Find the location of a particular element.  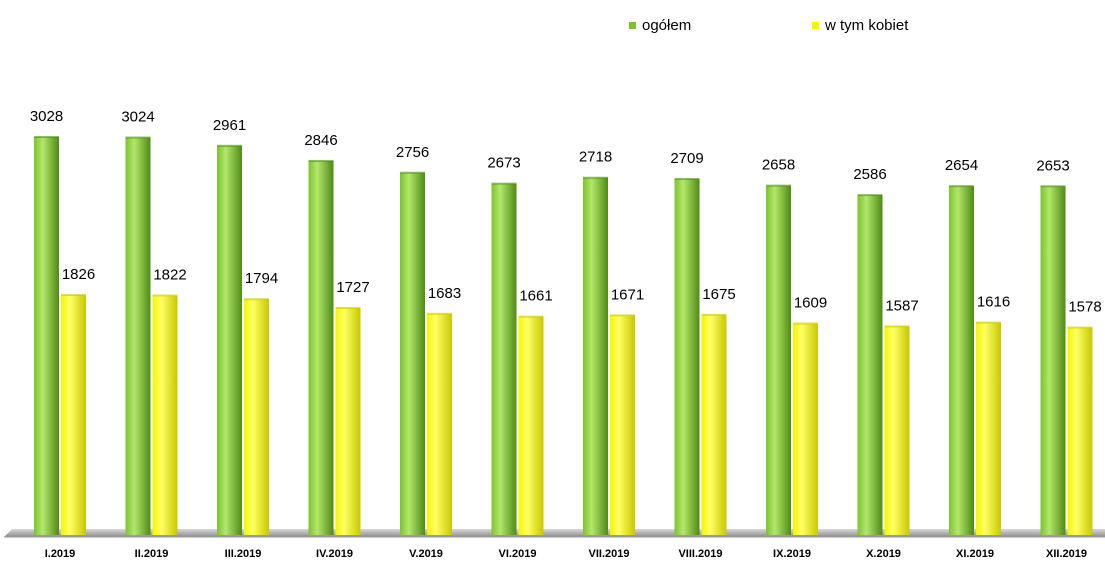

data-label-ogolem-1: 3028 is located at coordinates (46, 116).